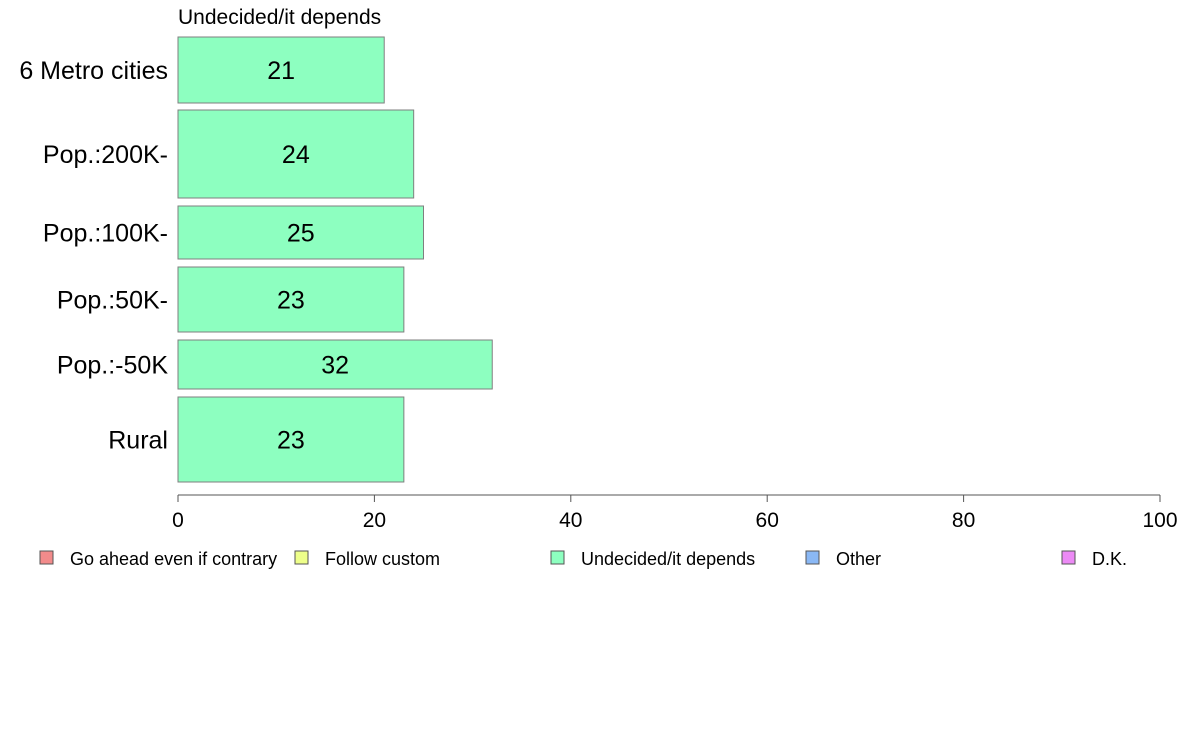 This screenshot has width=1188, height=736. What do you see at coordinates (279, 17) in the screenshot?
I see `chart-title: Undecided/it depends` at bounding box center [279, 17].